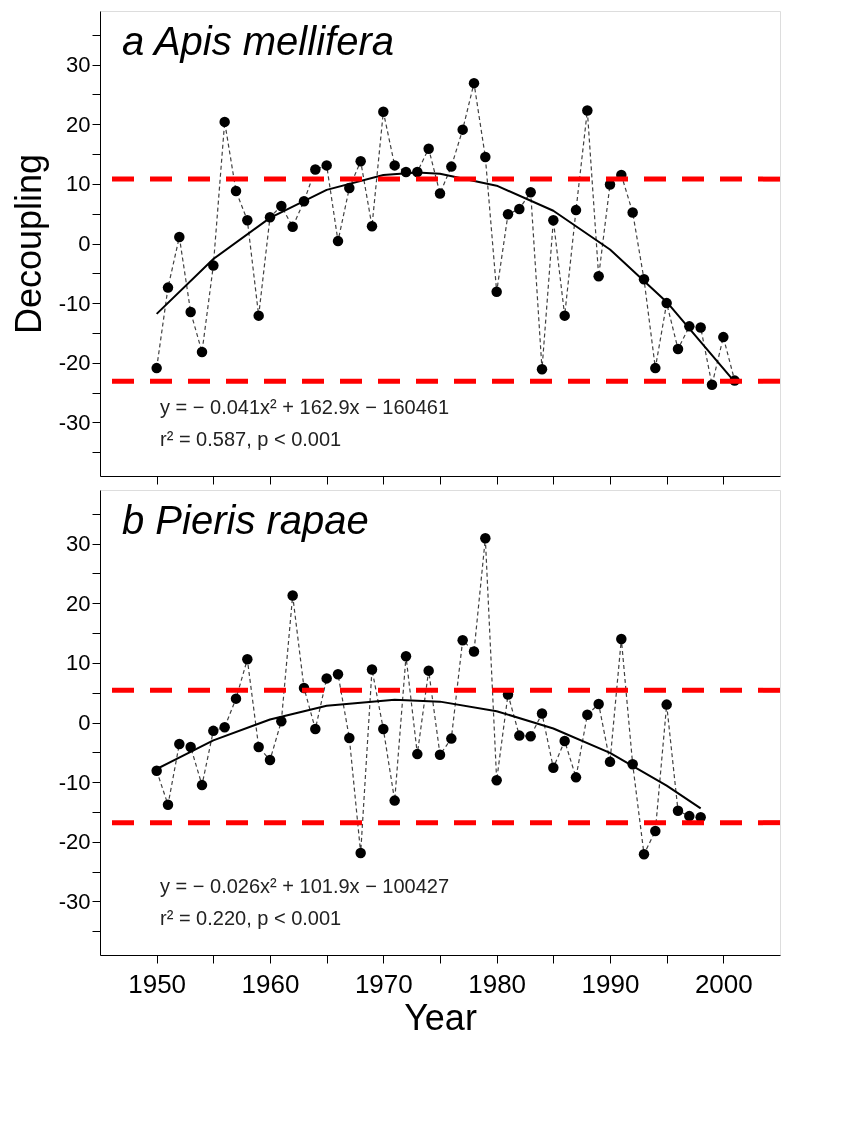 The image size is (841, 1133). What do you see at coordinates (270, 983) in the screenshot?
I see `x-tick-label: 1960` at bounding box center [270, 983].